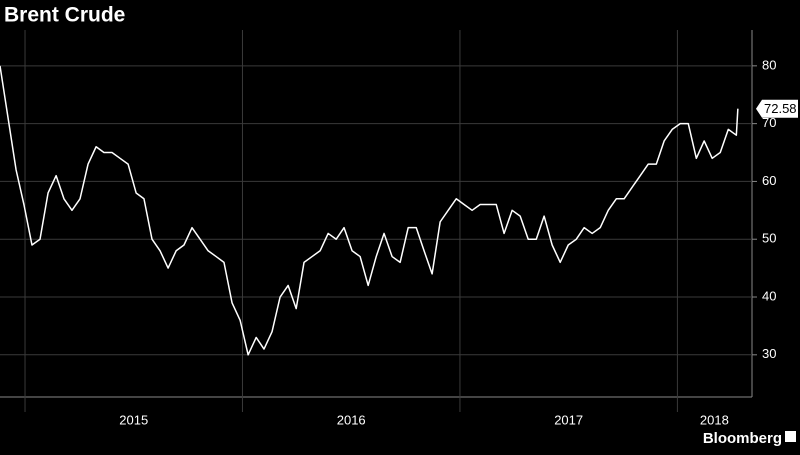  I want to click on y-tick-label: 60, so click(769, 180).